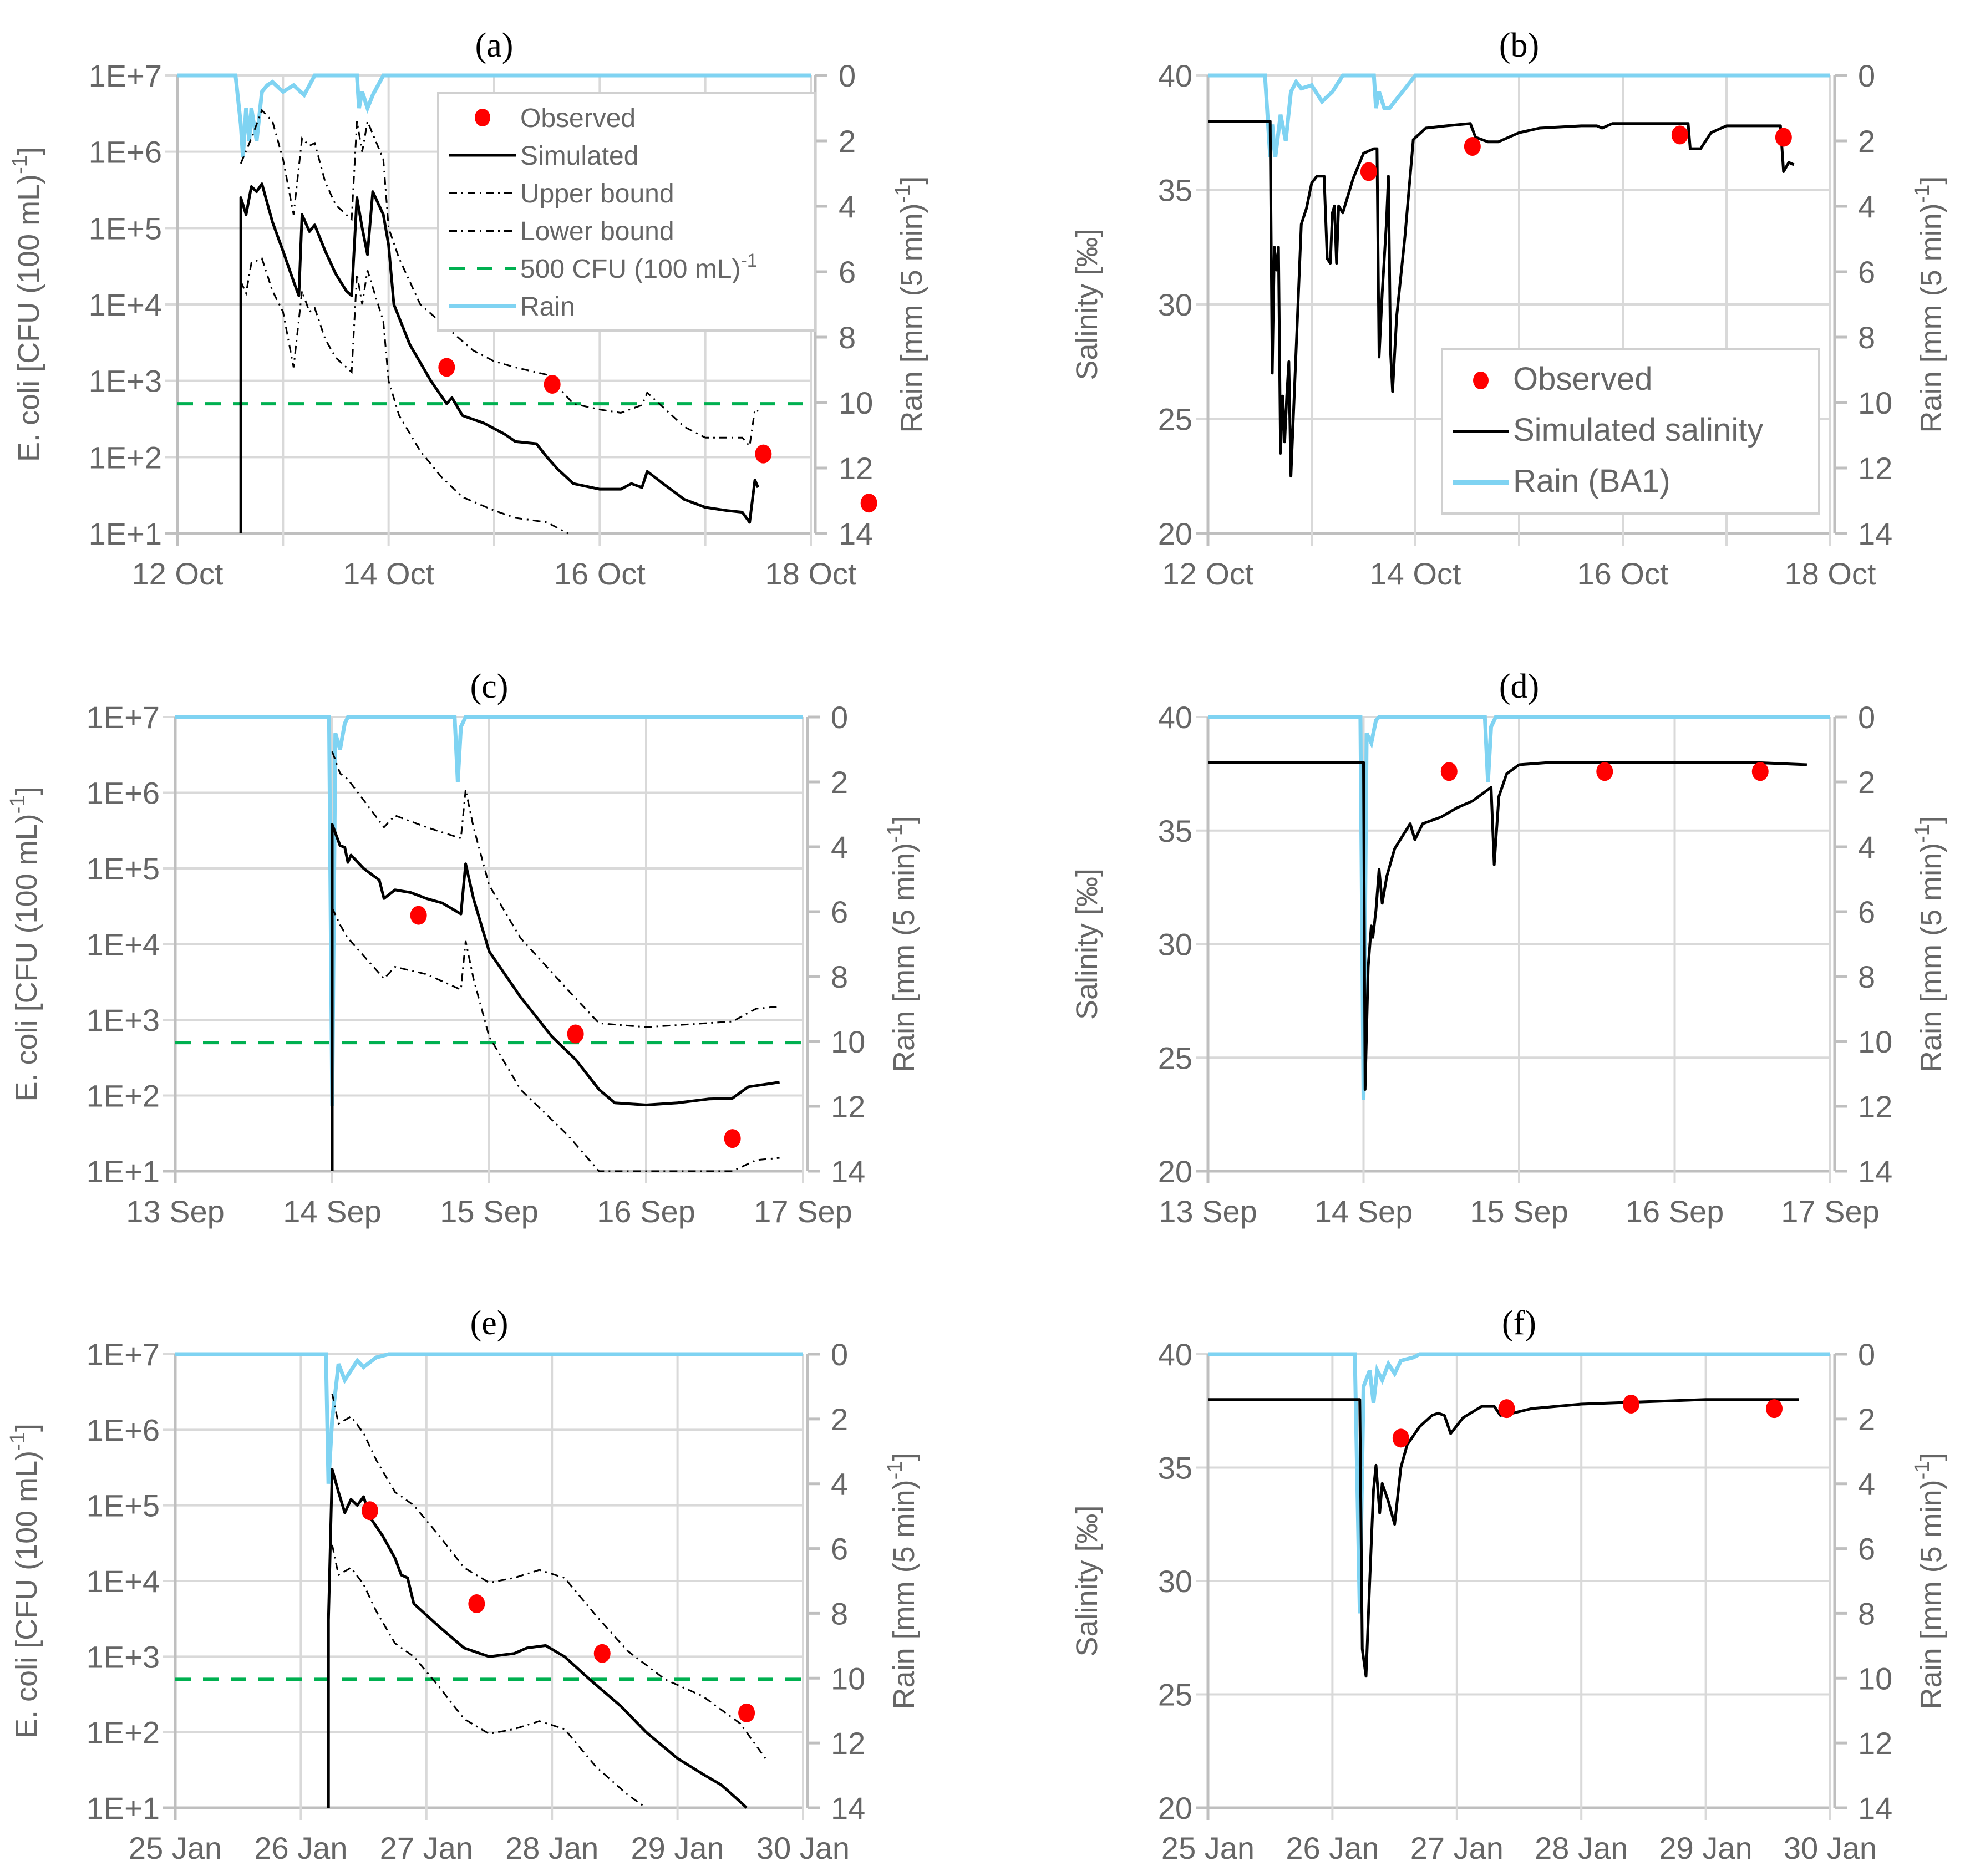 The width and height of the screenshot is (1965, 1876). I want to click on legend-marker, so click(483, 117).